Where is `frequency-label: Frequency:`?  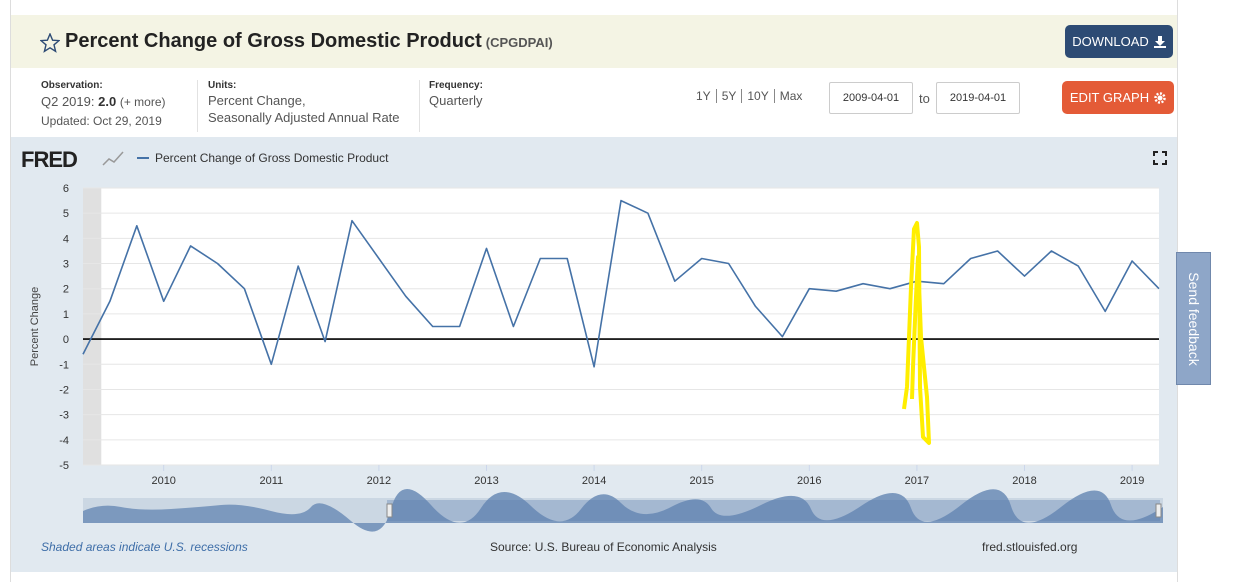 frequency-label: Frequency: is located at coordinates (456, 85).